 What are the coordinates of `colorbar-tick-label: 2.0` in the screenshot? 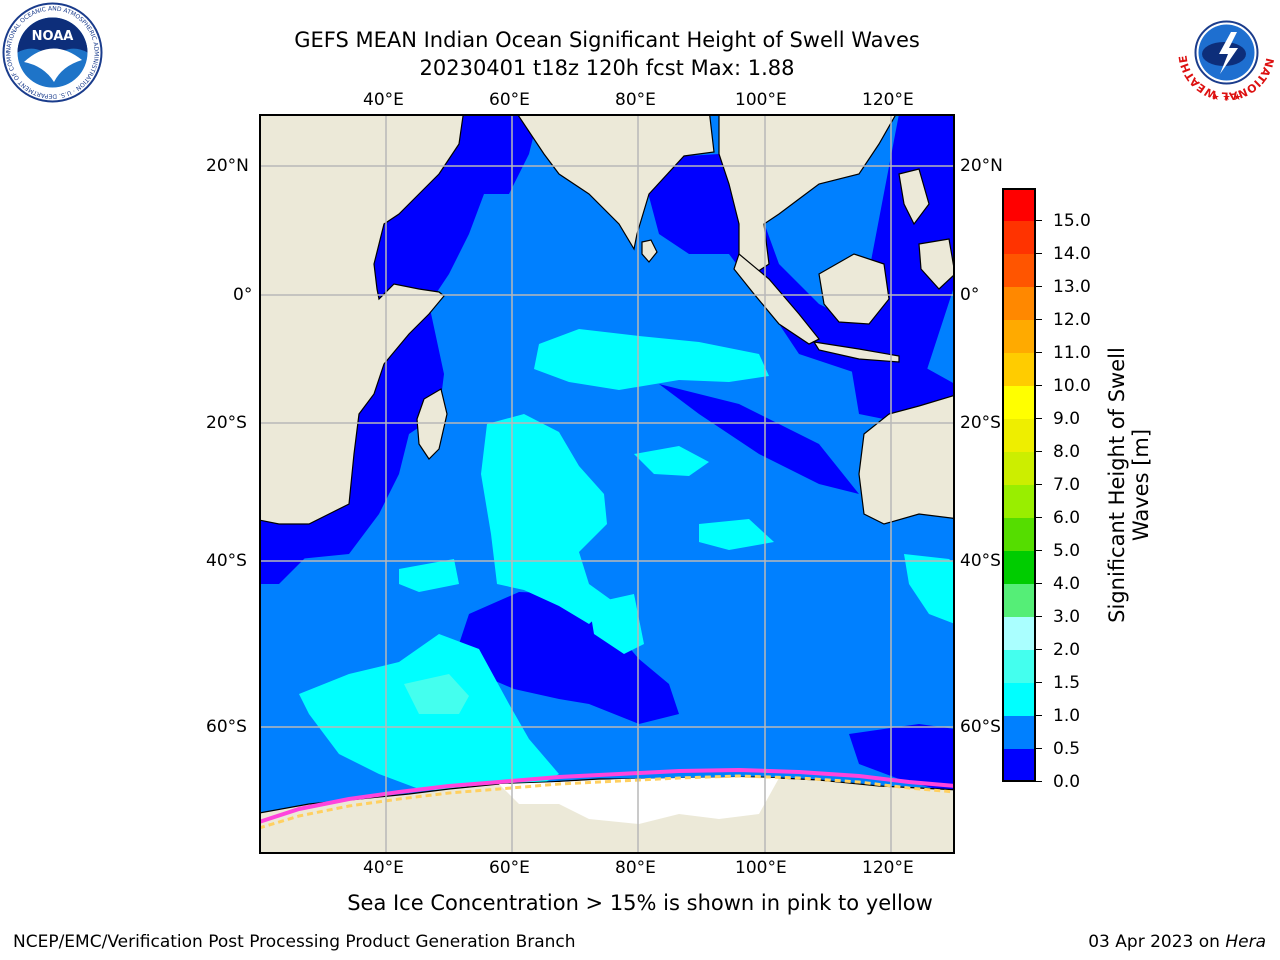 It's located at (1067, 650).